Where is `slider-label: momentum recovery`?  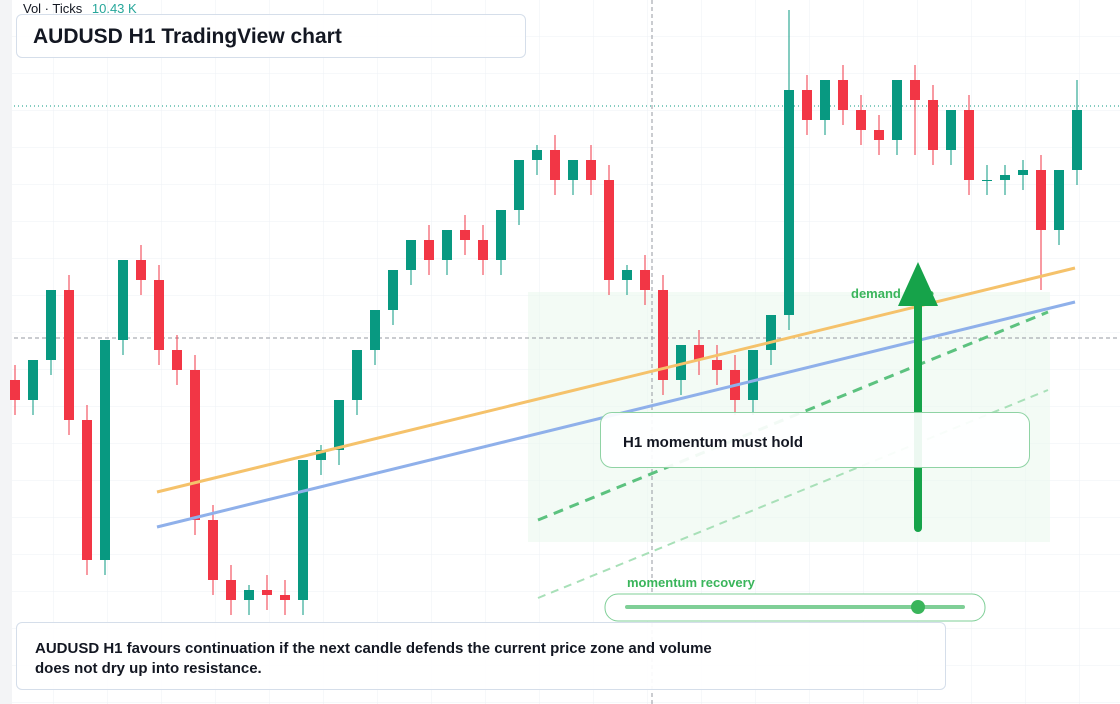 slider-label: momentum recovery is located at coordinates (691, 582).